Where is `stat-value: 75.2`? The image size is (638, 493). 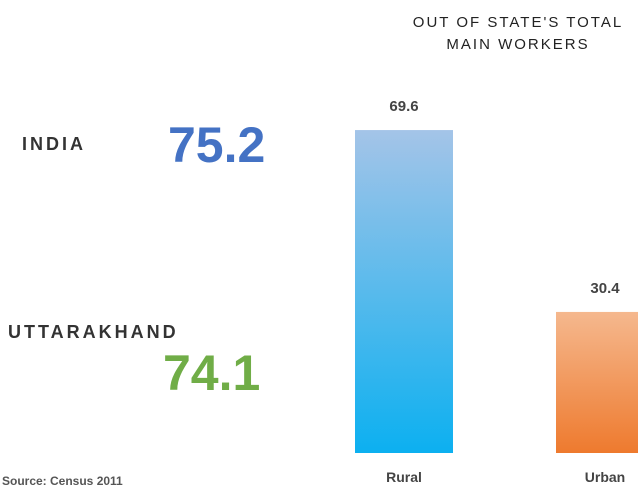
stat-value: 75.2 is located at coordinates (217, 145).